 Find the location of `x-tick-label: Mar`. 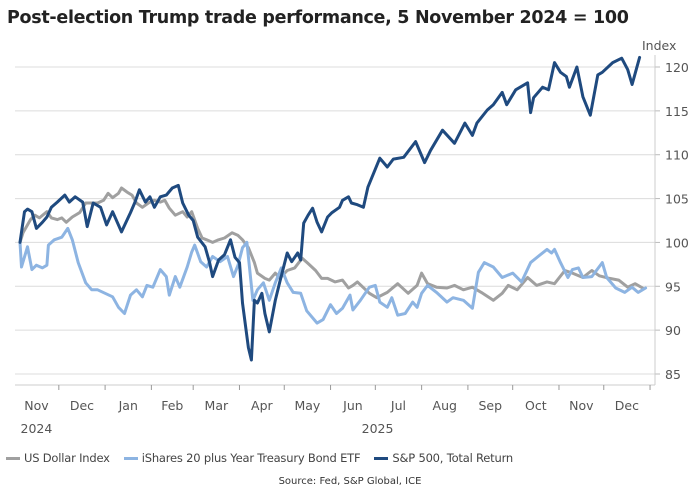

x-tick-label: Mar is located at coordinates (217, 405).